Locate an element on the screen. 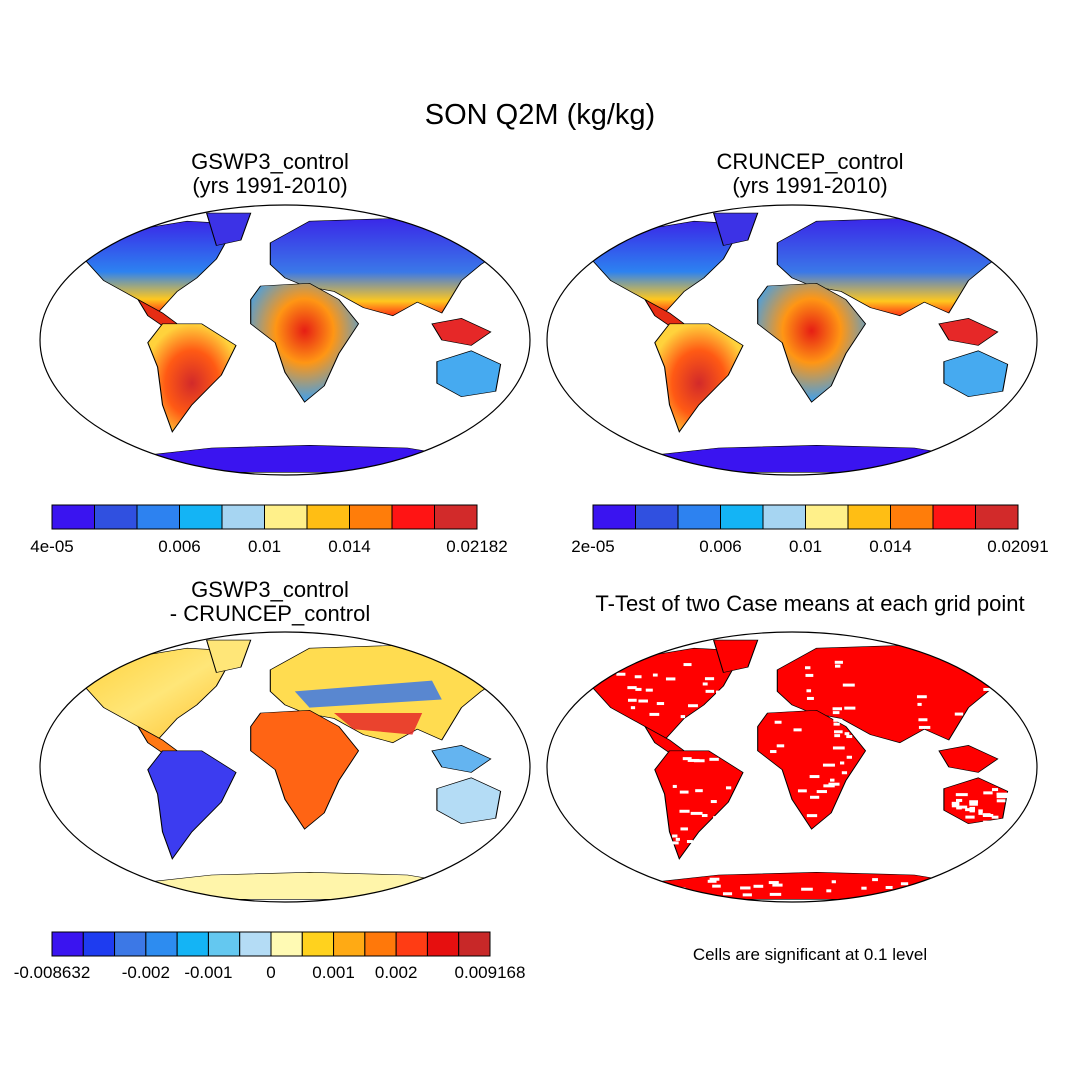 The height and width of the screenshot is (1080, 1080). panel-1-title: GSWP3_control (yrs 1991-2010) is located at coordinates (270, 174).